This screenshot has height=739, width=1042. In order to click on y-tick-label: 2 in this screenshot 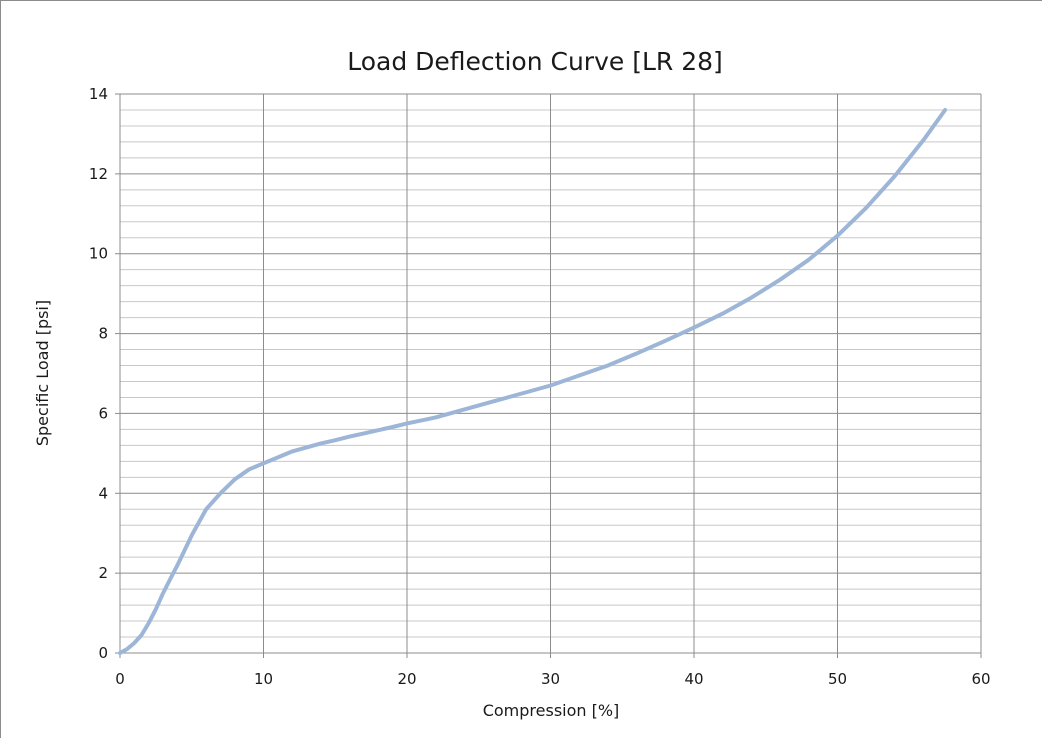, I will do `click(103, 573)`.